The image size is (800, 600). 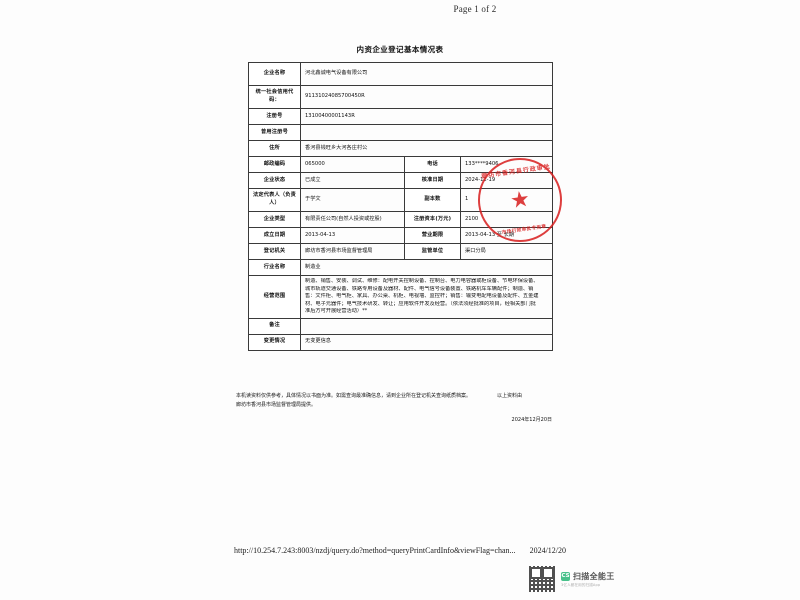 What do you see at coordinates (274, 148) in the screenshot?
I see `field-label: 住所` at bounding box center [274, 148].